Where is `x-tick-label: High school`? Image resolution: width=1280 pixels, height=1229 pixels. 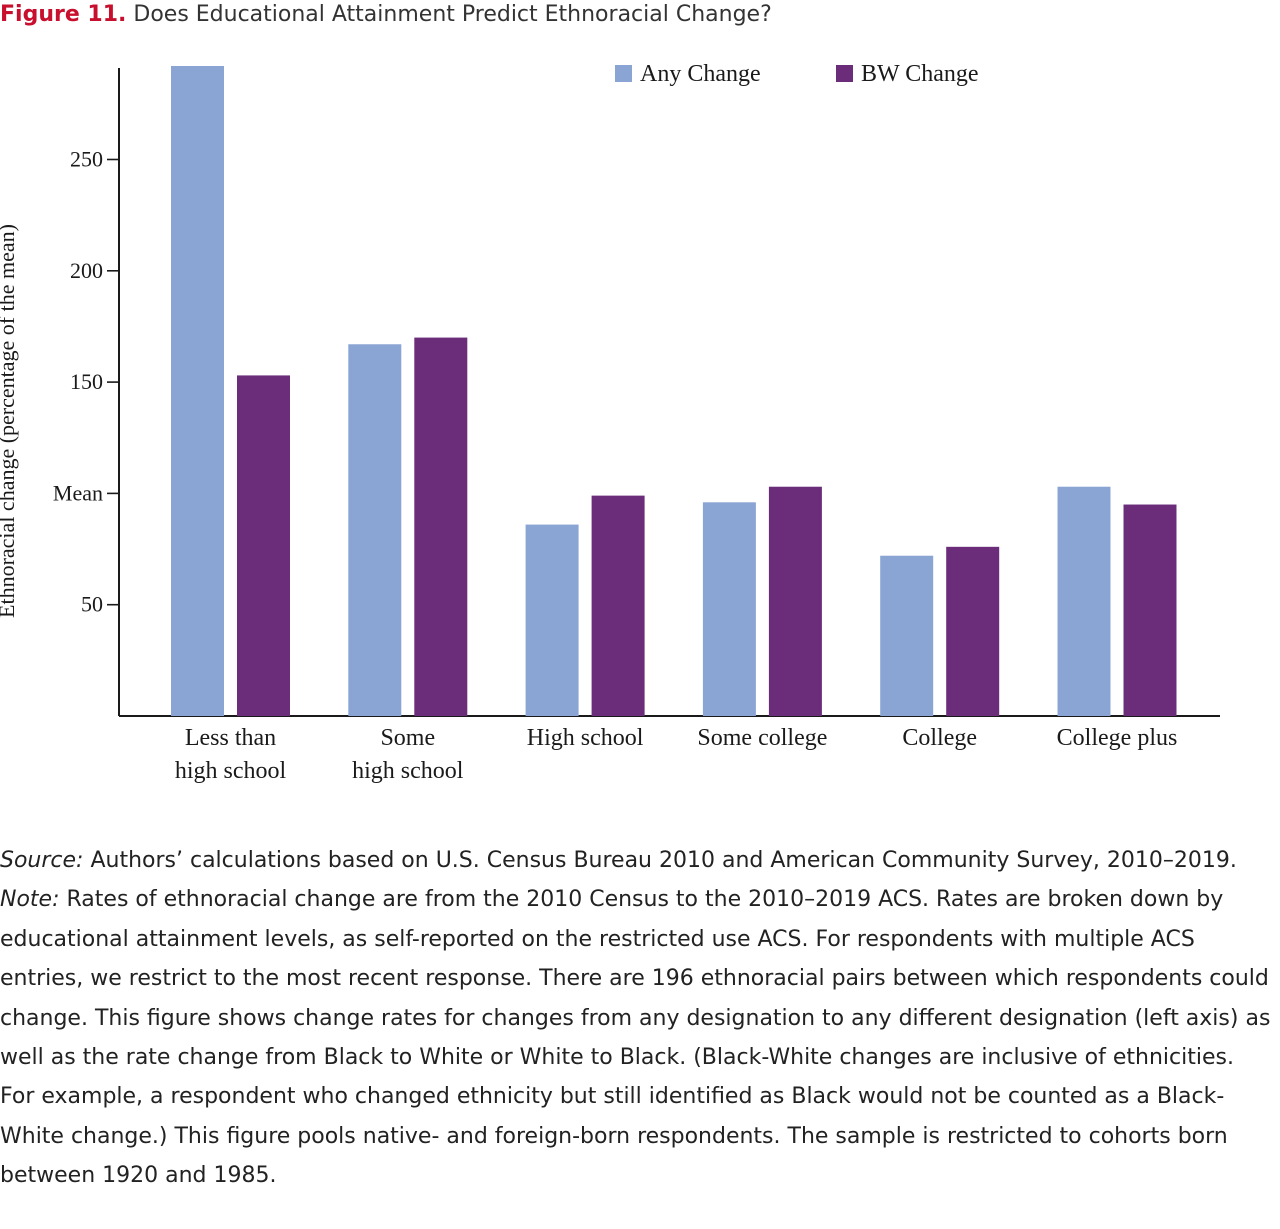 x-tick-label: High school is located at coordinates (585, 738).